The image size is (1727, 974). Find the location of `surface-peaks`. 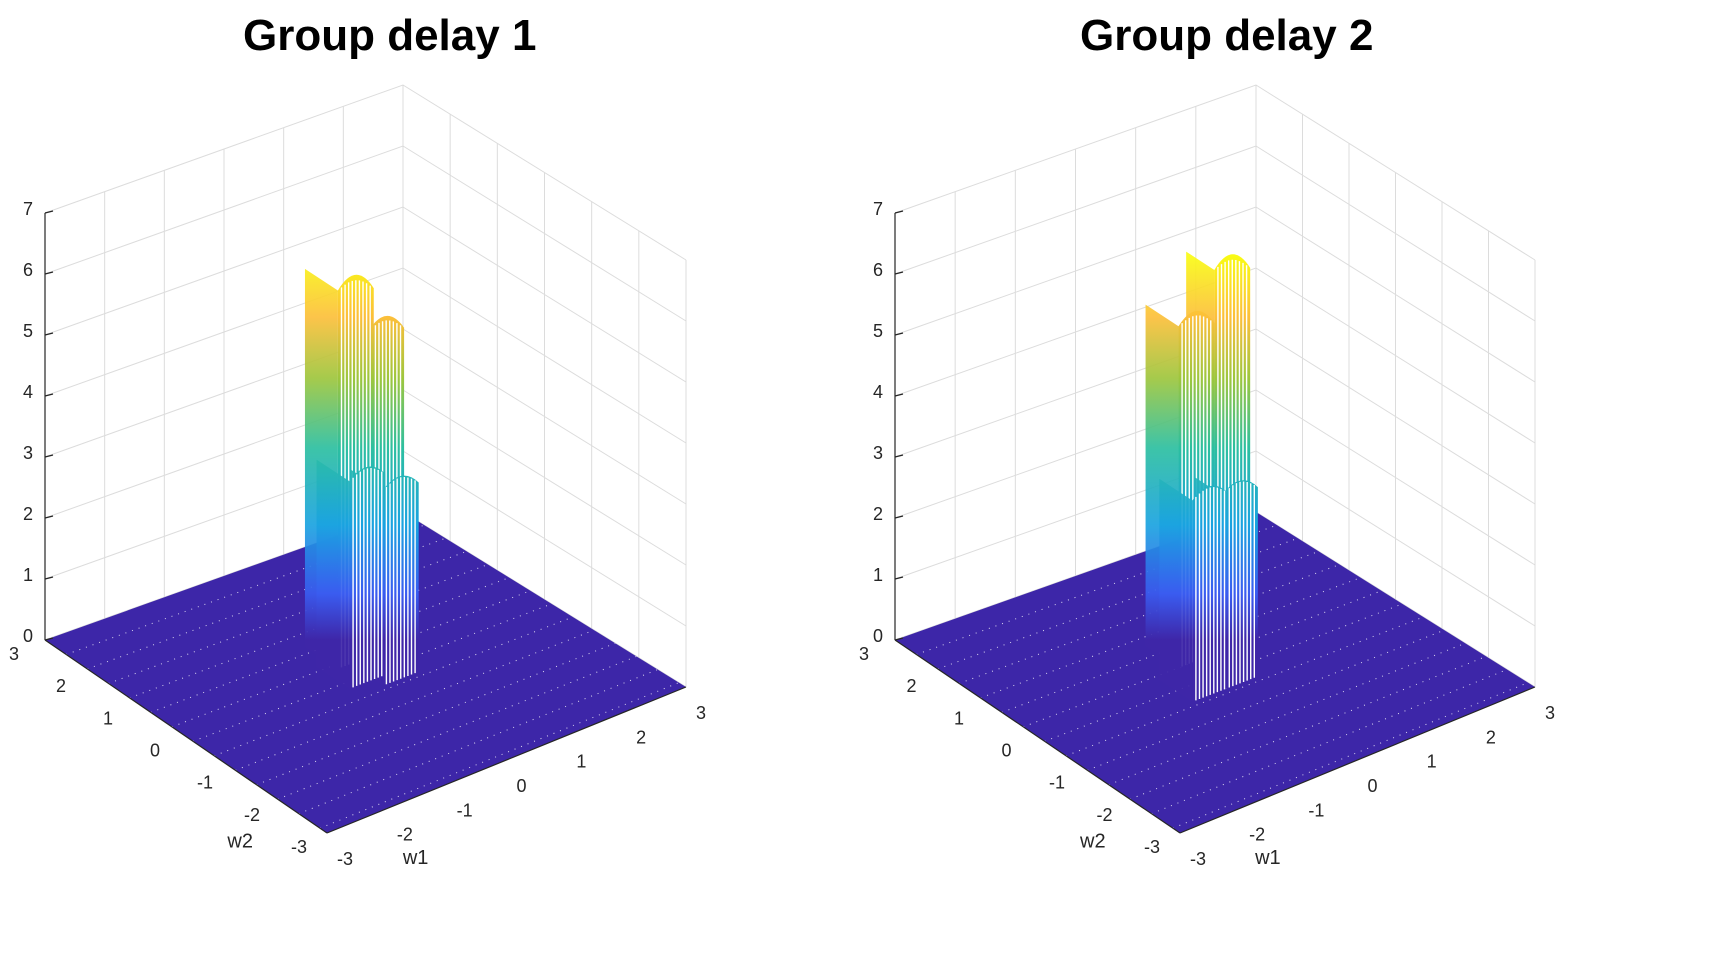

surface-peaks is located at coordinates (361, 478).